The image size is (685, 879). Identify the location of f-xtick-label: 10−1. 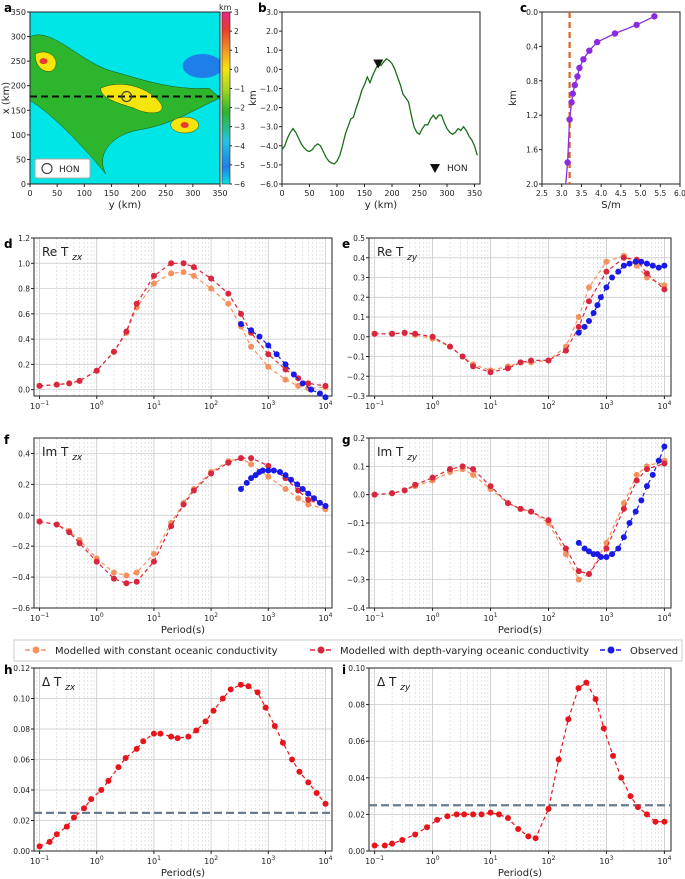
(39, 617).